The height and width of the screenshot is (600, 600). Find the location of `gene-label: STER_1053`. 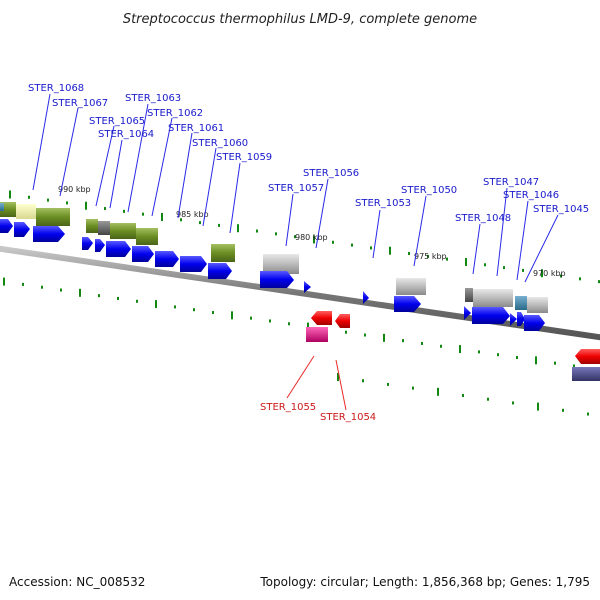

gene-label: STER_1053 is located at coordinates (383, 203).